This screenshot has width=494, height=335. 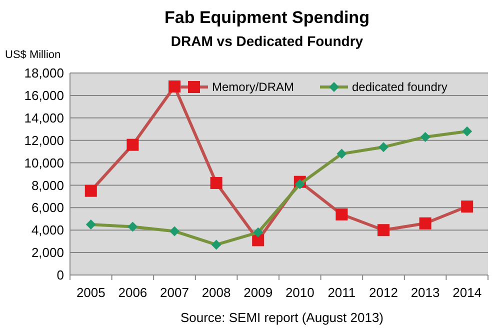 I want to click on legend-label: dedicated foundry, so click(x=400, y=87).